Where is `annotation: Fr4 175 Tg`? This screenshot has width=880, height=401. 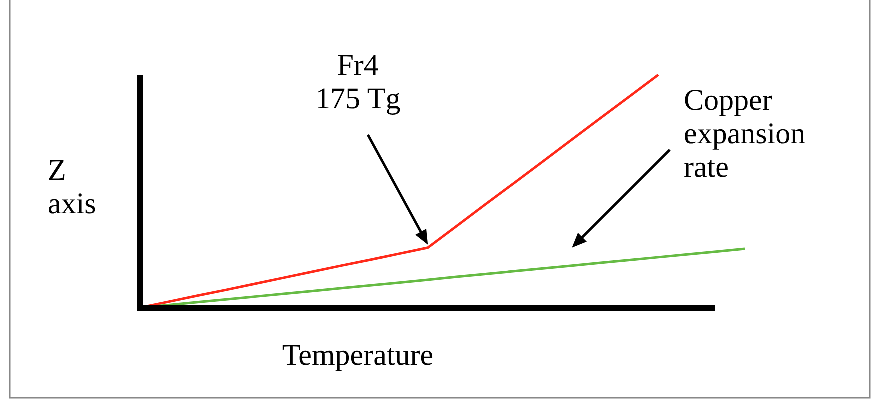
annotation: Fr4 175 Tg is located at coordinates (358, 82).